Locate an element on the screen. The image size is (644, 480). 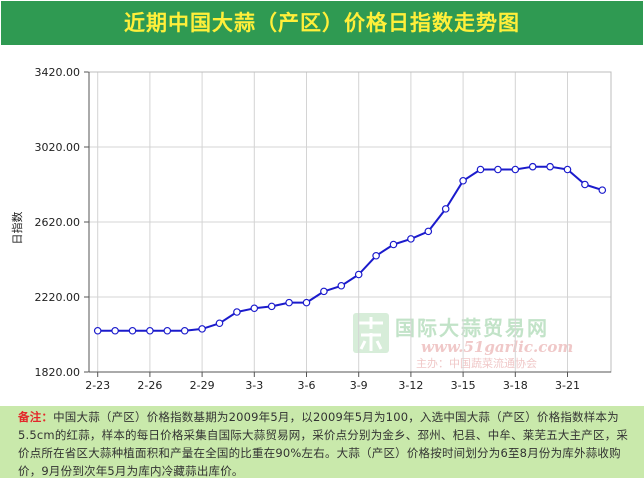
x-tick-label: 3-18 is located at coordinates (515, 385).